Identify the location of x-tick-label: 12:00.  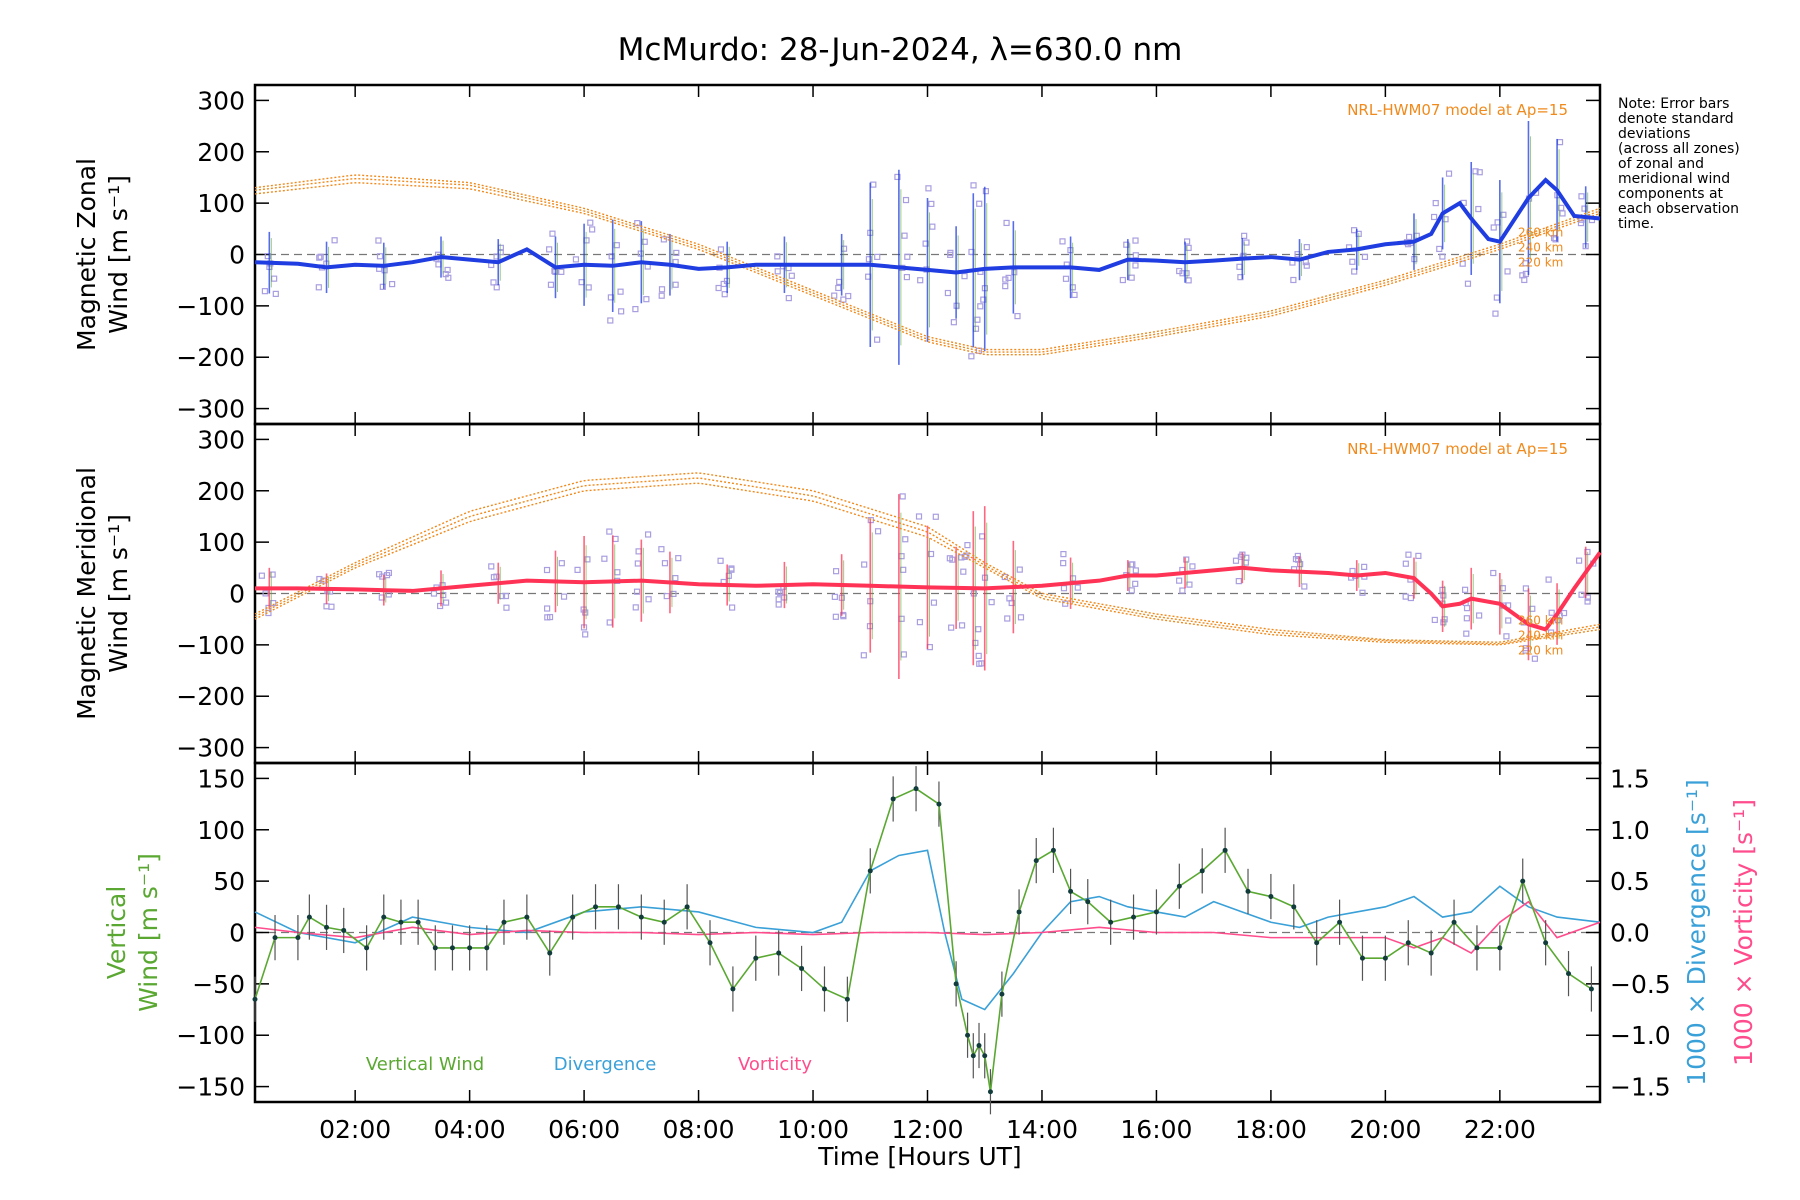
(927, 1129).